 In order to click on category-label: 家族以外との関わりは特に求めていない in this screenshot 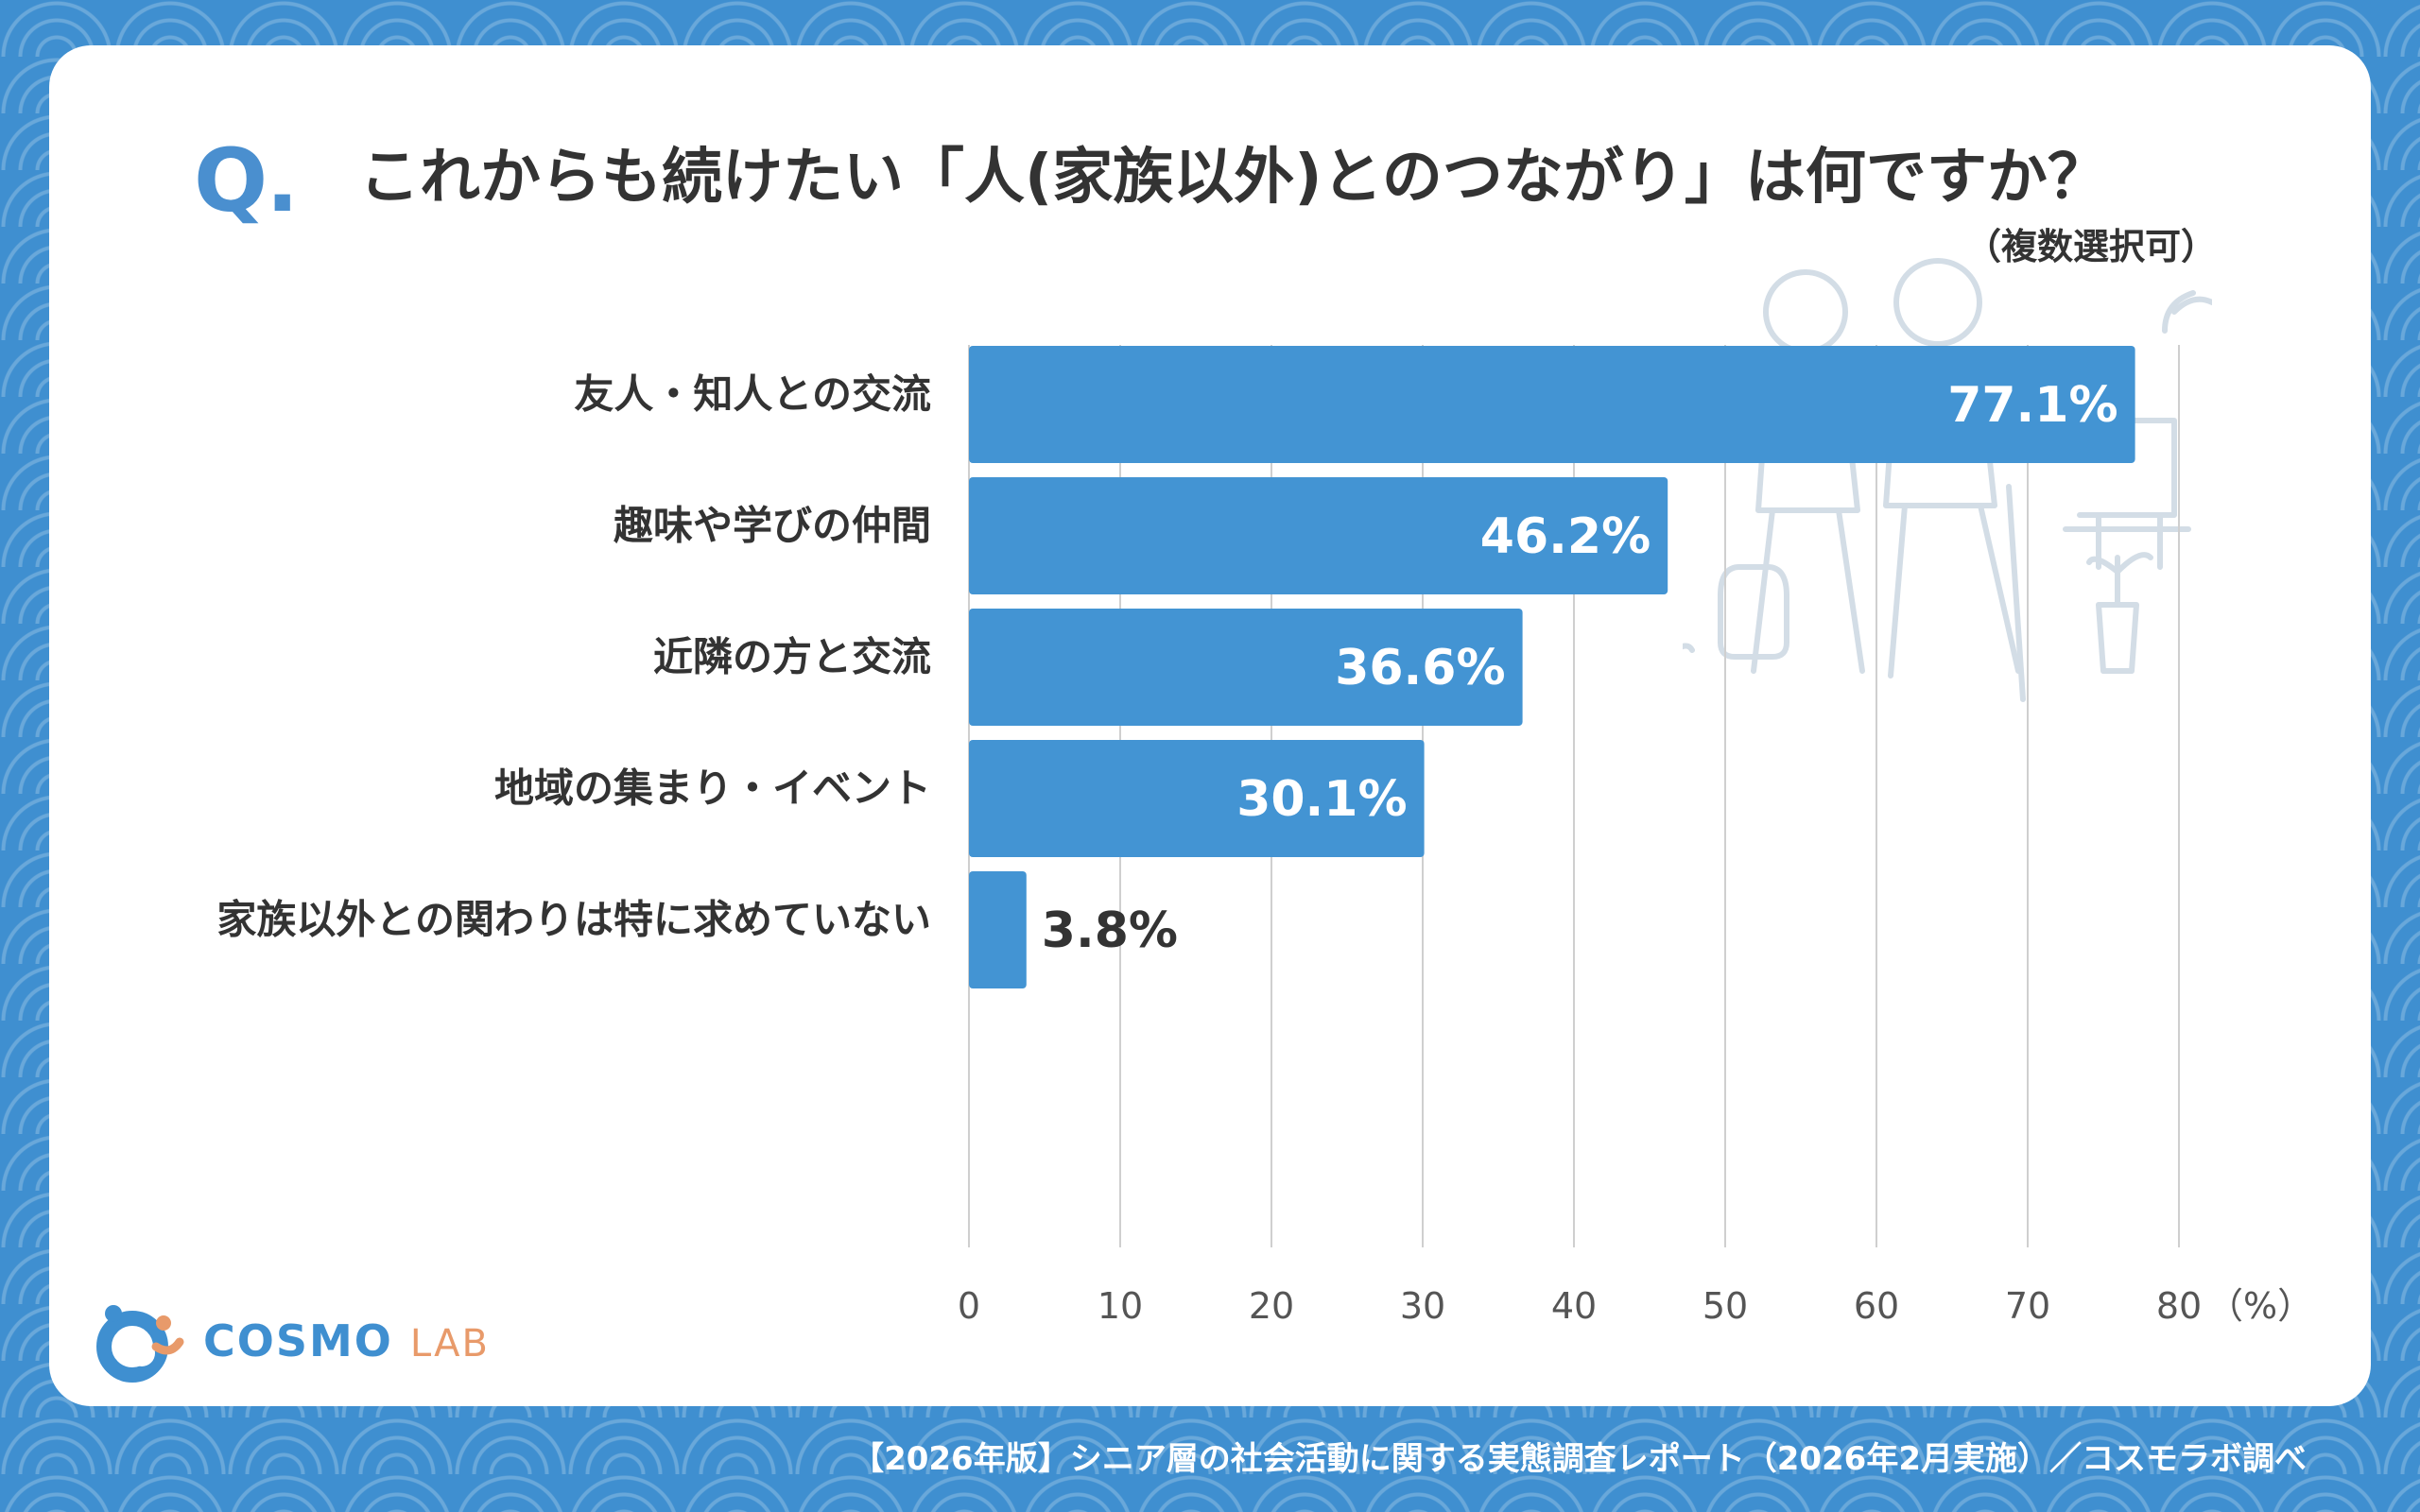, I will do `click(573, 920)`.